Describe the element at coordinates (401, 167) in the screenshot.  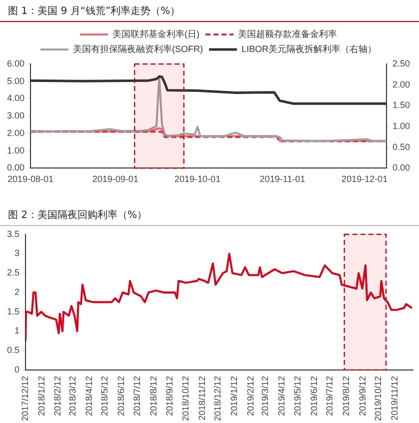
I see `y2-tick-label: 0.00` at that location.